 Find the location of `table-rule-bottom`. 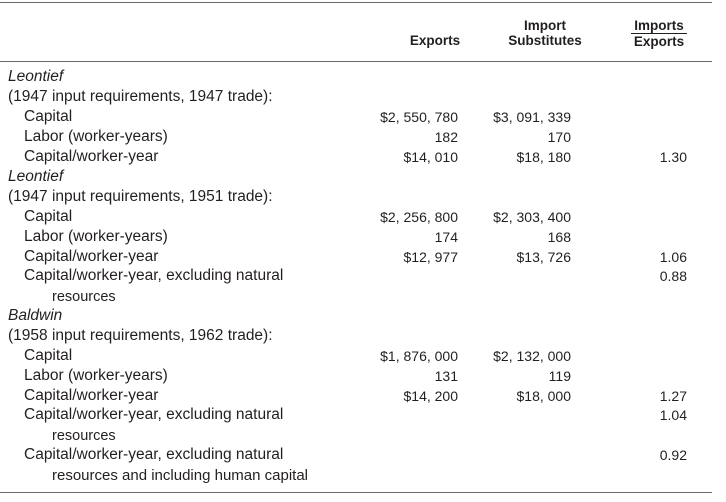

table-rule-bottom is located at coordinates (356, 492).